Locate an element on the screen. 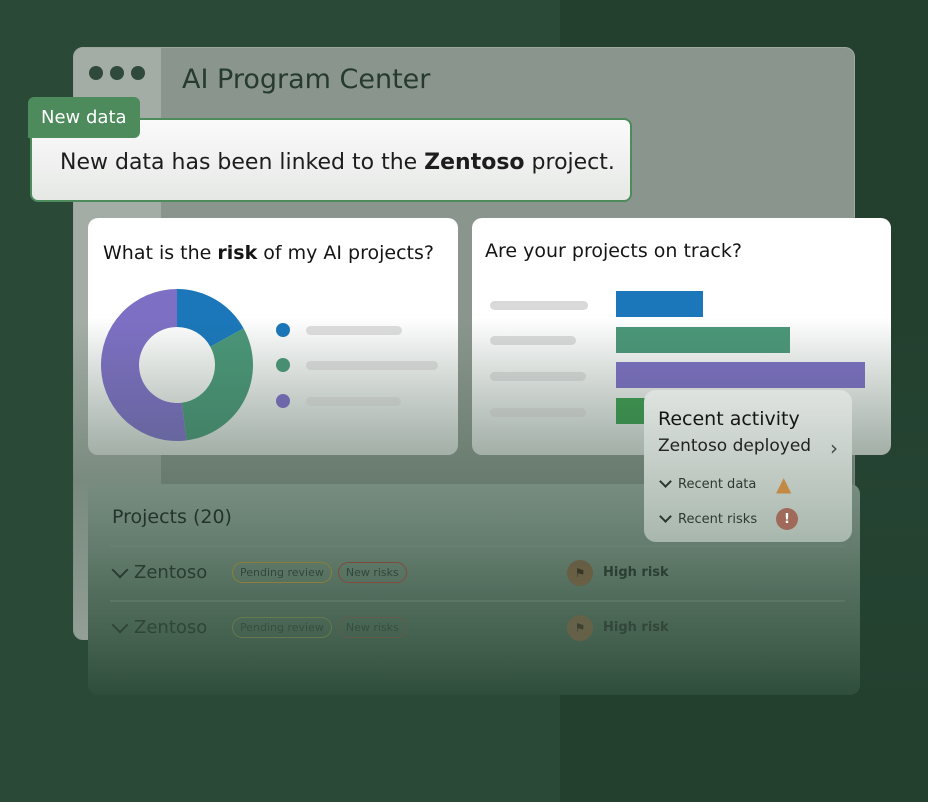 The image size is (928, 802). risk-card: What is the risk of my AI projects? is located at coordinates (273, 336).